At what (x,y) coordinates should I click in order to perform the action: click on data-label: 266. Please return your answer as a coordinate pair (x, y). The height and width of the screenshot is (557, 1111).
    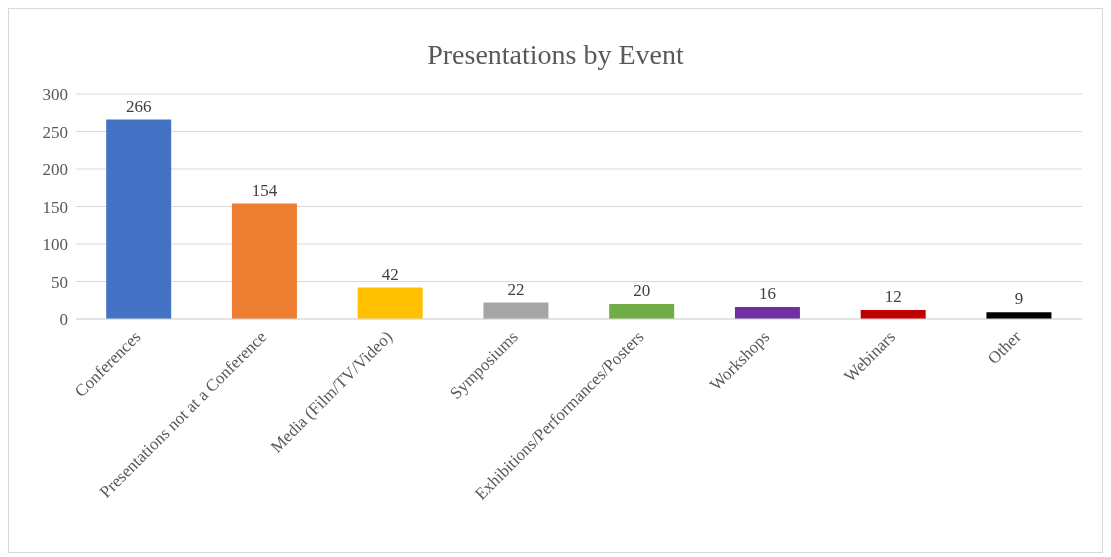
    Looking at the image, I should click on (138, 106).